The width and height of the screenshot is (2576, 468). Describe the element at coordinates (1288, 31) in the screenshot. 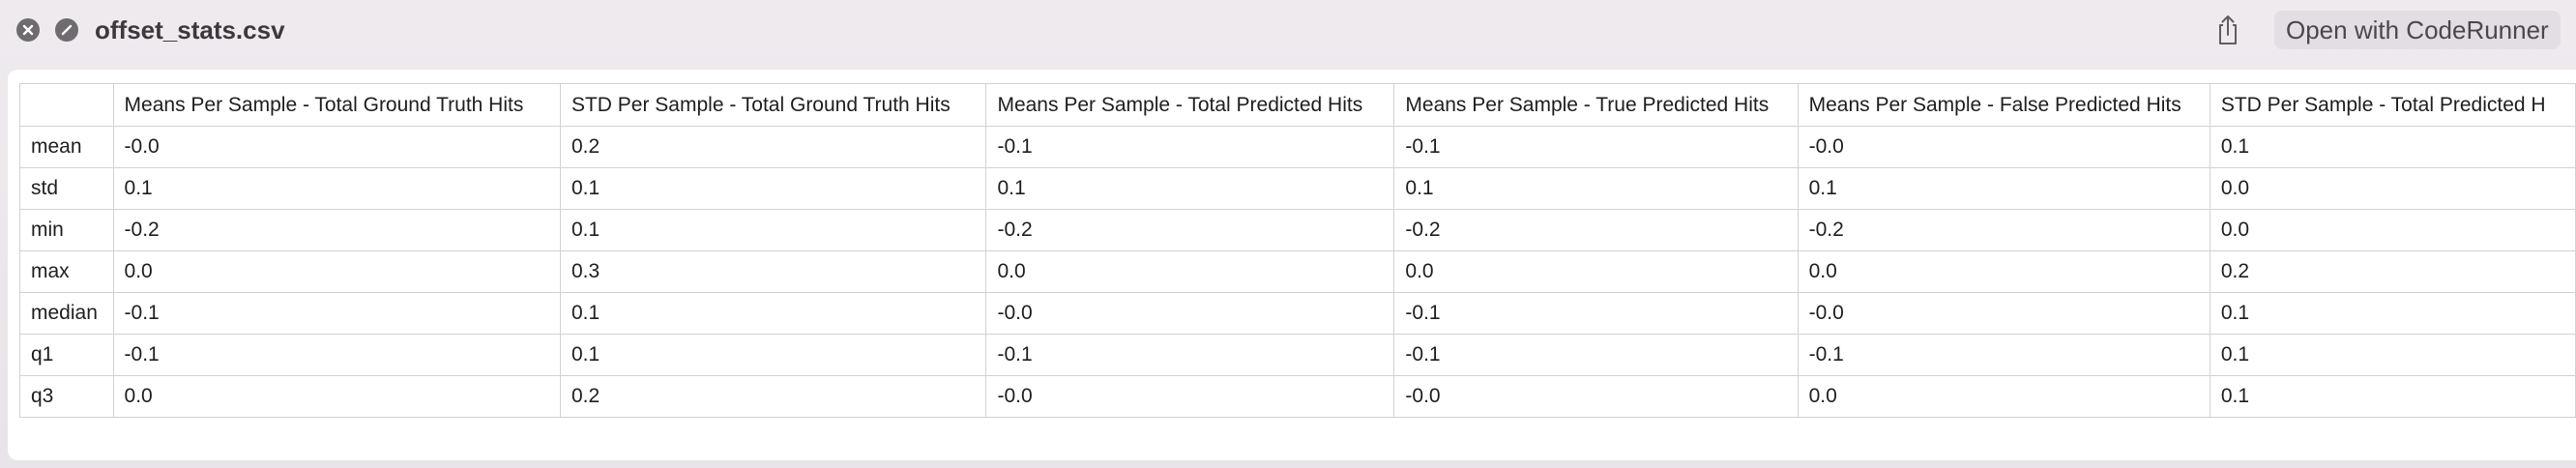

I see `title-bar: offset_stats.csv Open with CodeRunner` at that location.